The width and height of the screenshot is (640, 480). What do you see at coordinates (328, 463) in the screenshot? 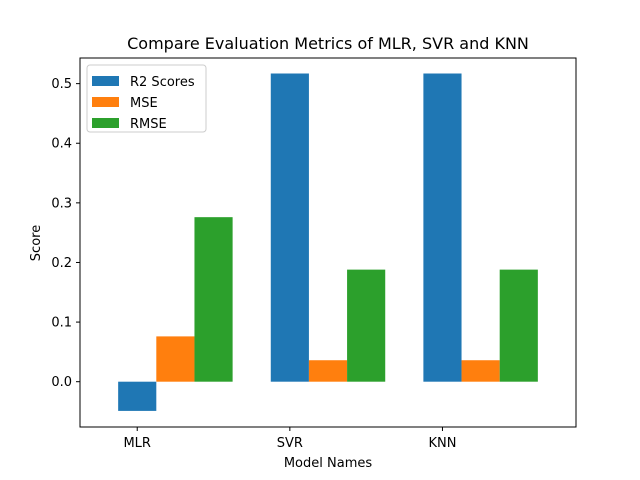
I see `x-axis-label: Model Names` at bounding box center [328, 463].